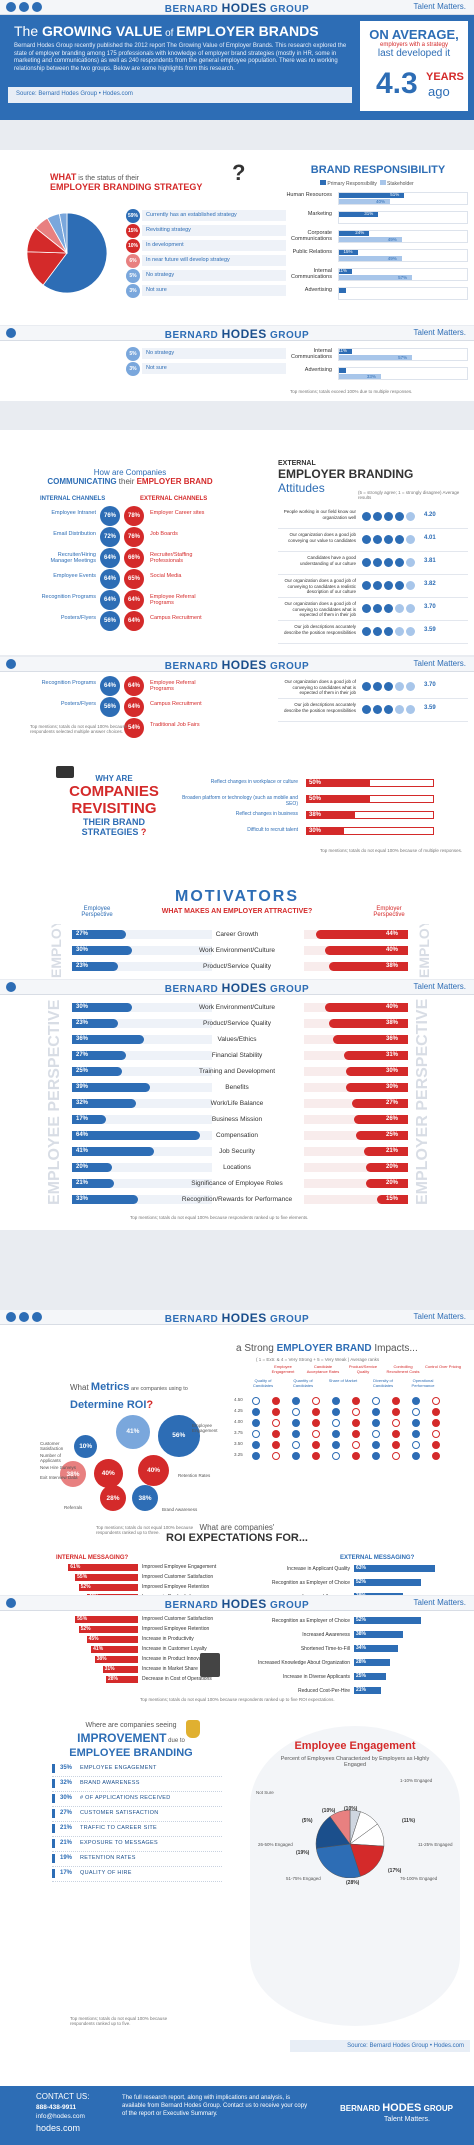 This screenshot has height=2145, width=474. I want to click on attitude-score: 3.70, so click(430, 685).